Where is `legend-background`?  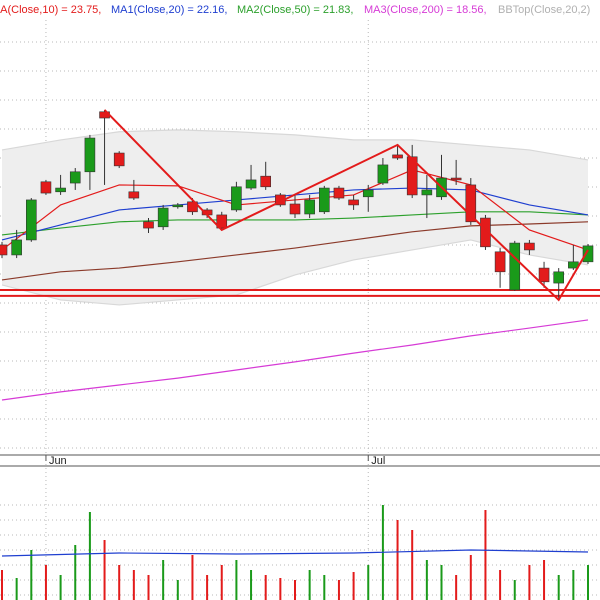 legend-background is located at coordinates (300, 10).